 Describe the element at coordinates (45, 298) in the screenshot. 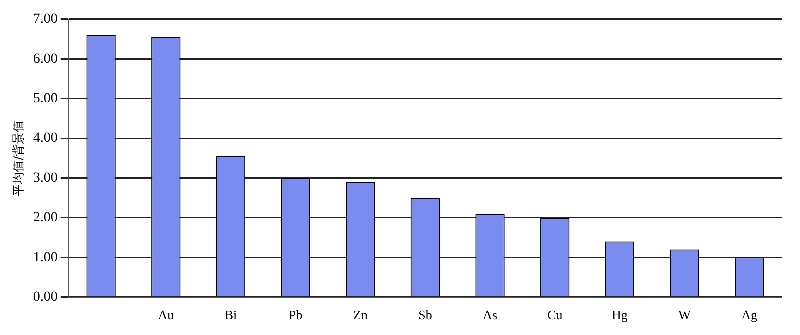

I see `y-tick-label: 0.00` at that location.